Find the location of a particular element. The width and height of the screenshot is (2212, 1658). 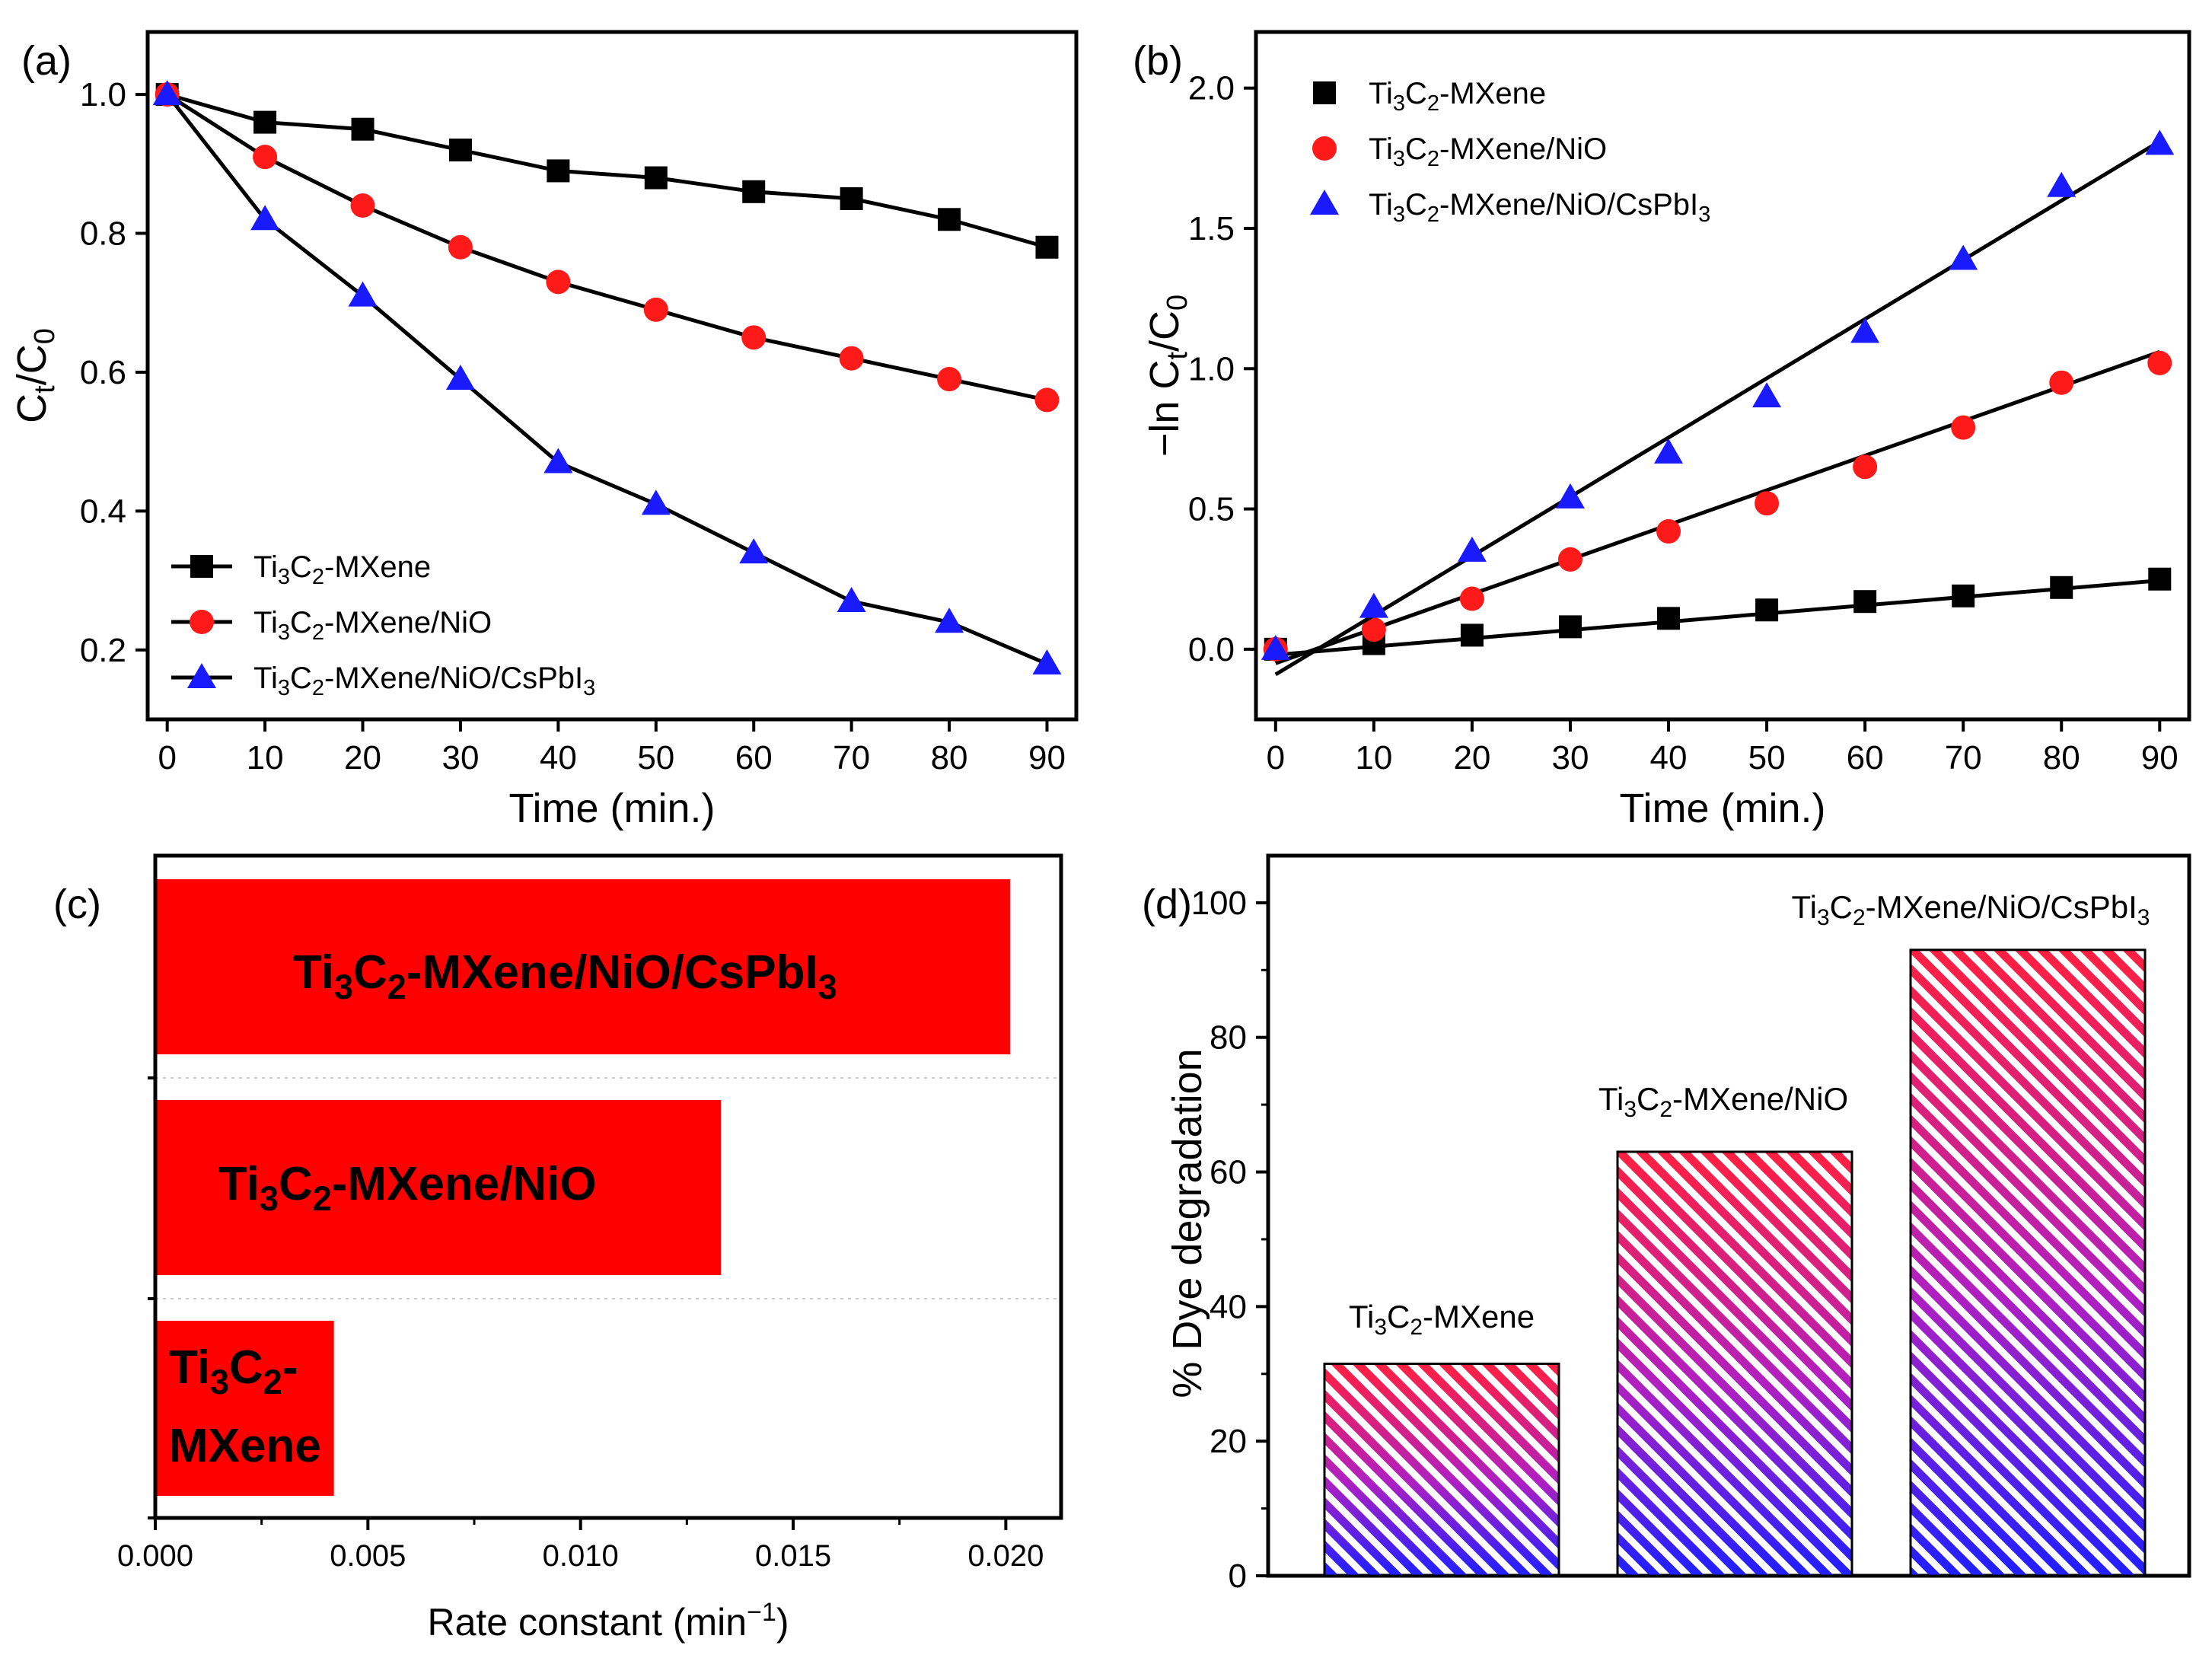

y-tick-label: 0.8 is located at coordinates (103, 234).